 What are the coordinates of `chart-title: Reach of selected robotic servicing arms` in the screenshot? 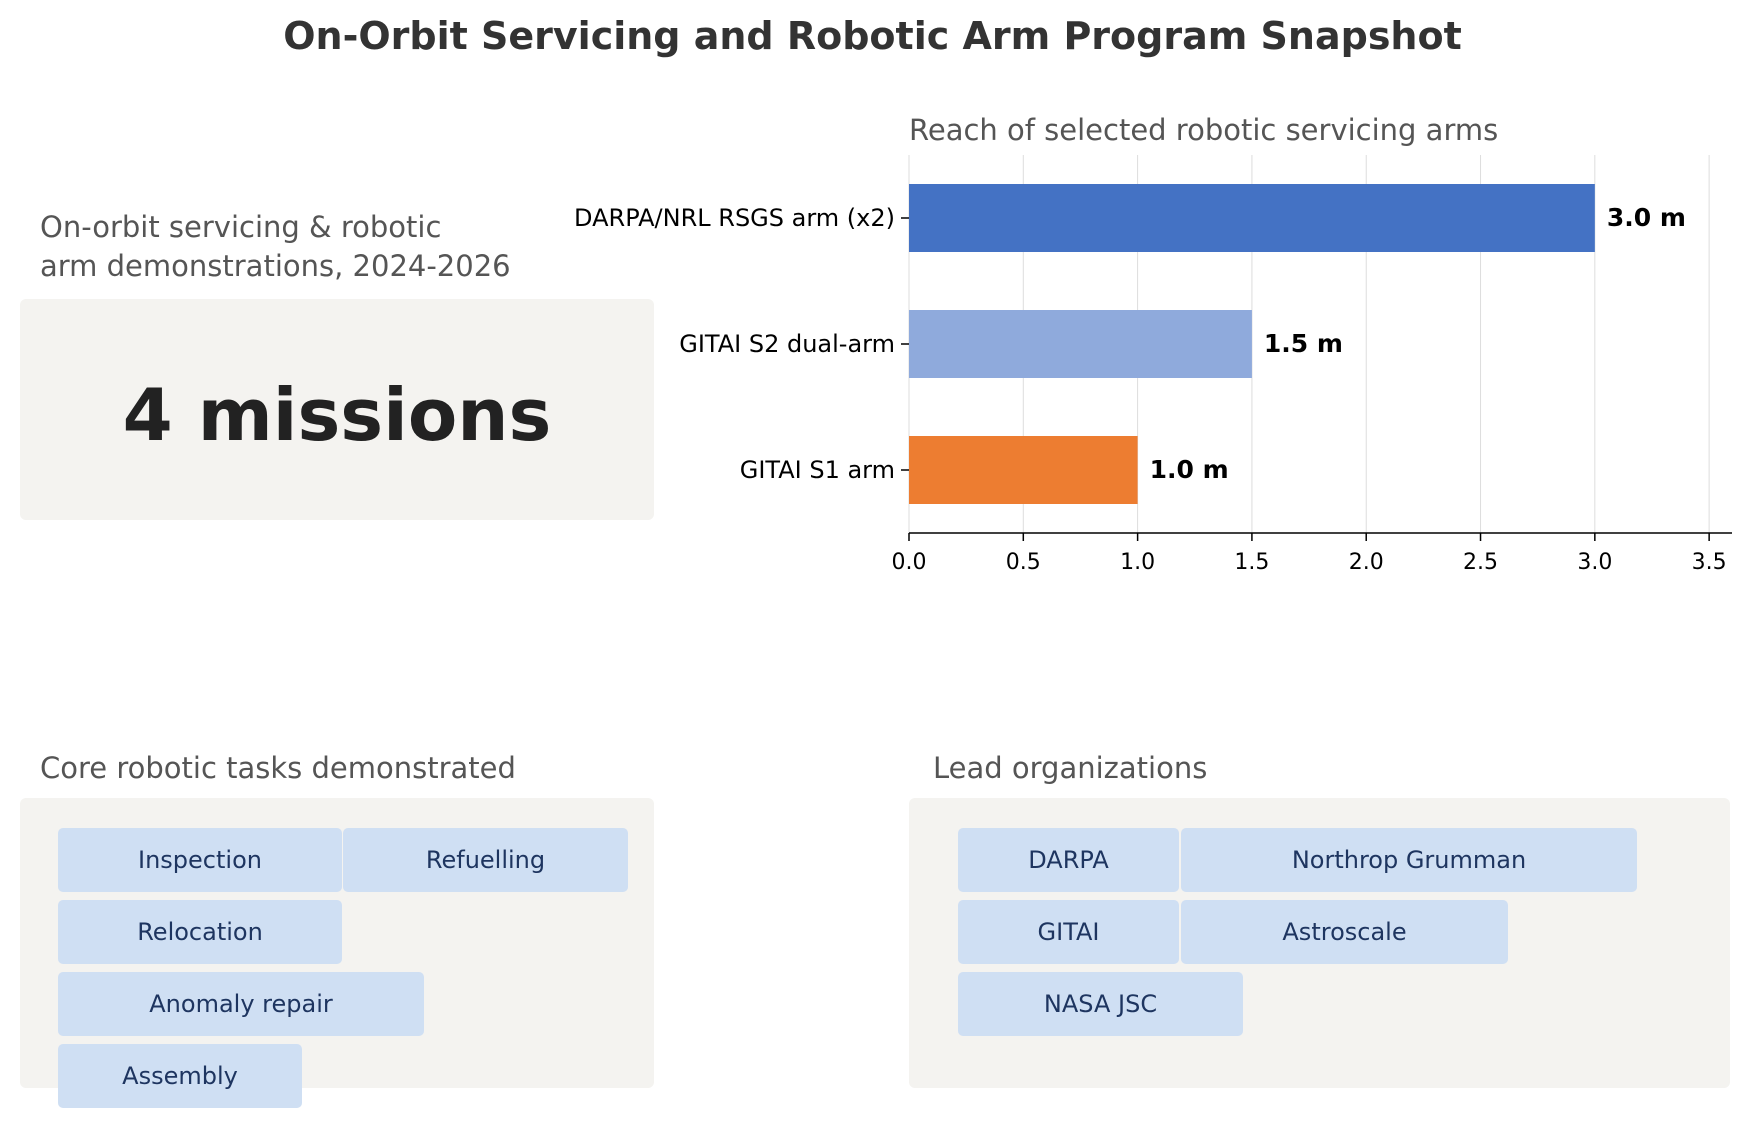 It's located at (1203, 130).